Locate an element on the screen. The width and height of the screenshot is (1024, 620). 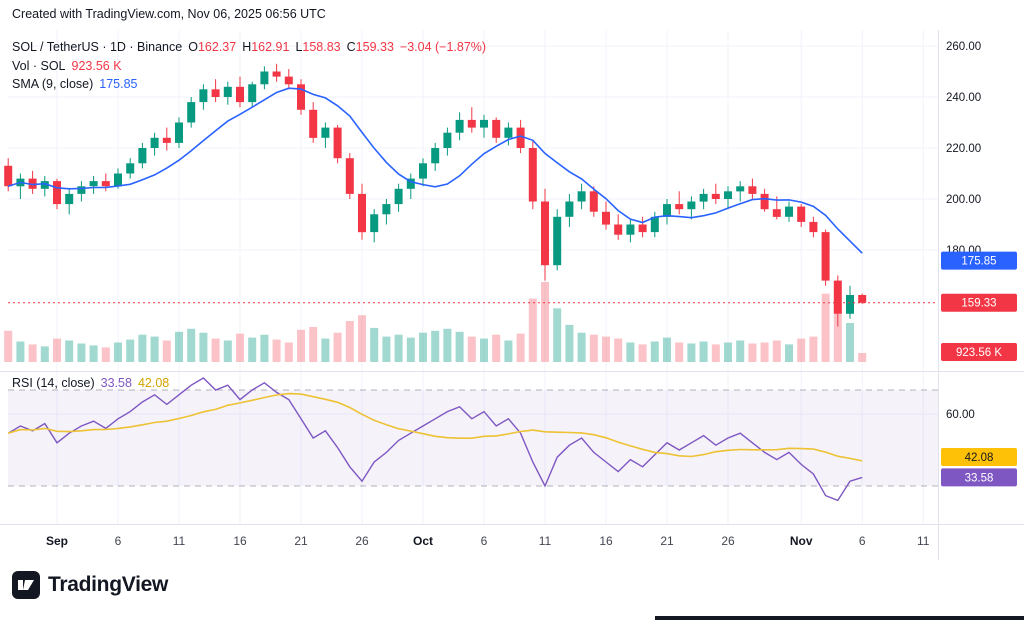
svg-text: 42.08 is located at coordinates (979, 458).